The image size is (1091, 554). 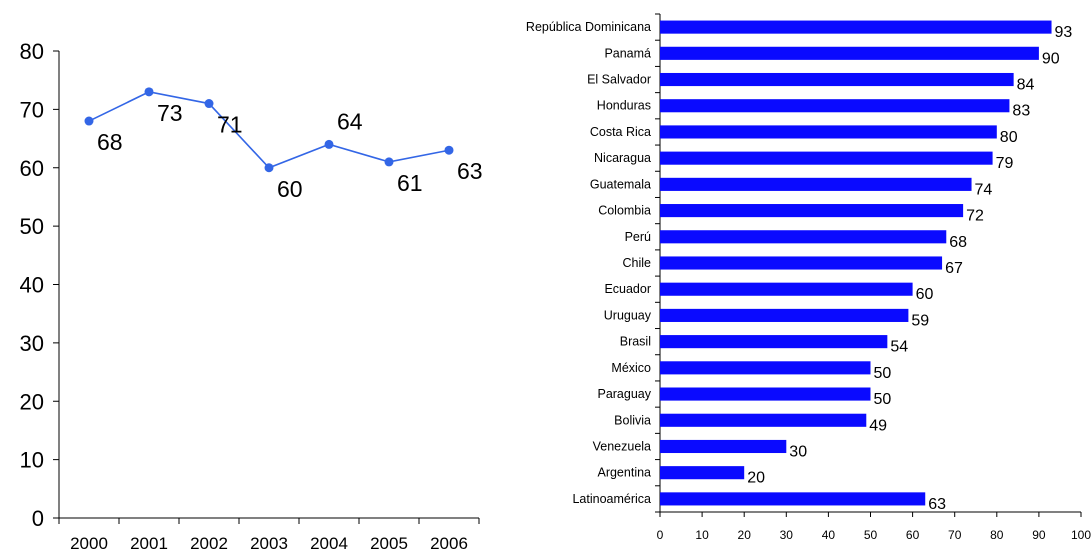 I want to click on category-label: Guatemala, so click(x=620, y=184).